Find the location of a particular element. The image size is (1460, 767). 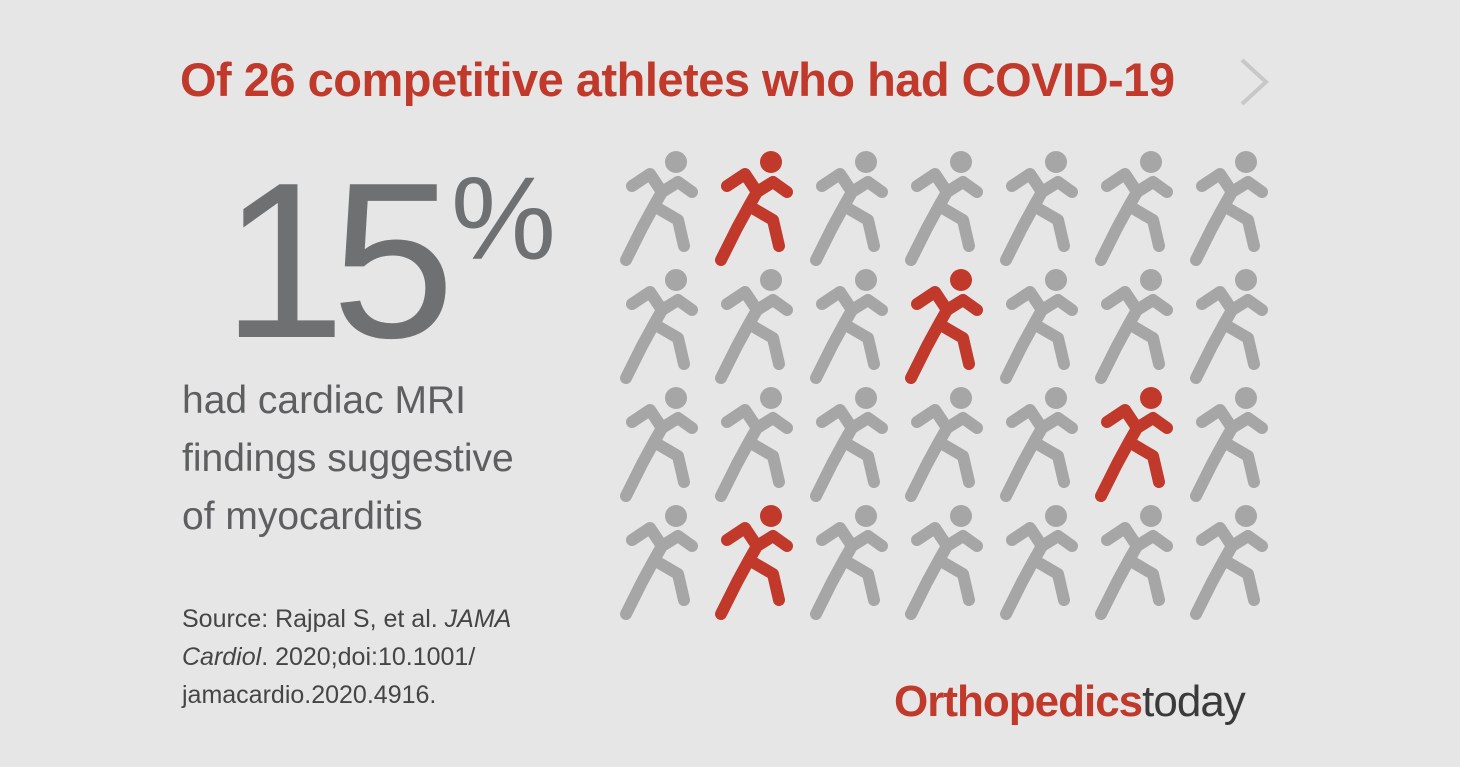

description-line: findings suggestive is located at coordinates (348, 458).